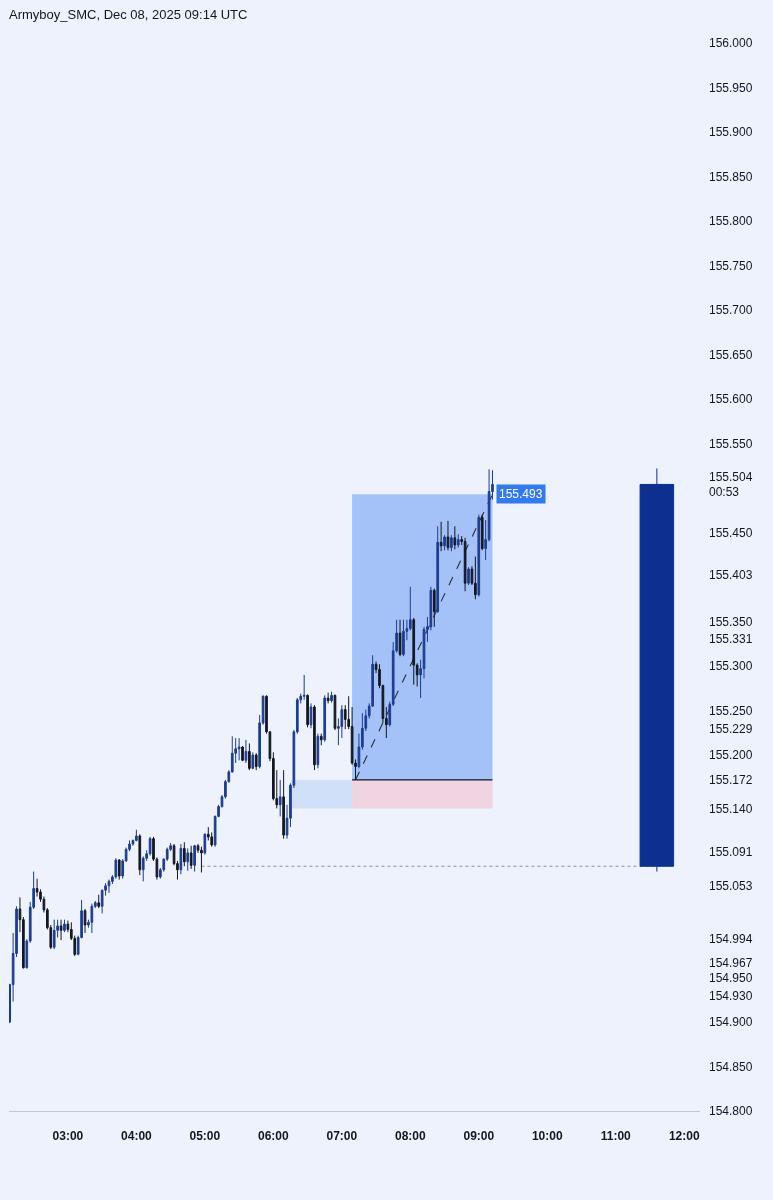  I want to click on x-tick-label: 05:00, so click(205, 1136).